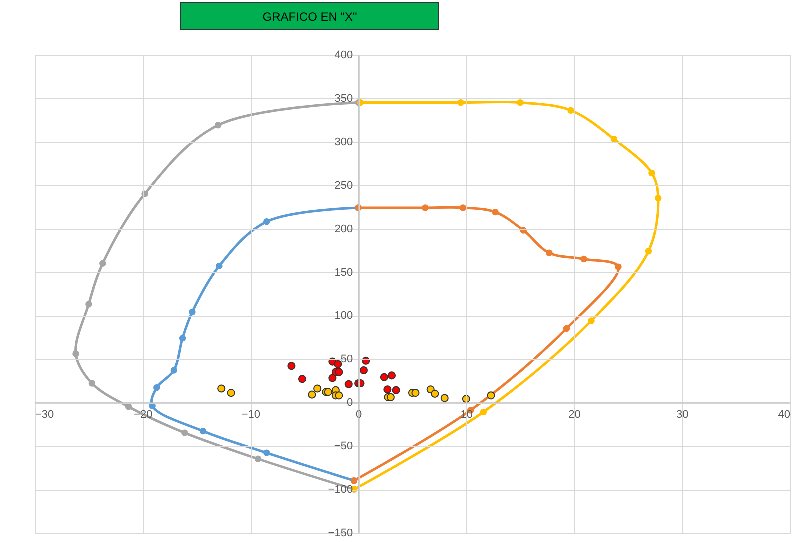 The width and height of the screenshot is (811, 542). What do you see at coordinates (350, 403) in the screenshot?
I see `y-tick-label: 0` at bounding box center [350, 403].